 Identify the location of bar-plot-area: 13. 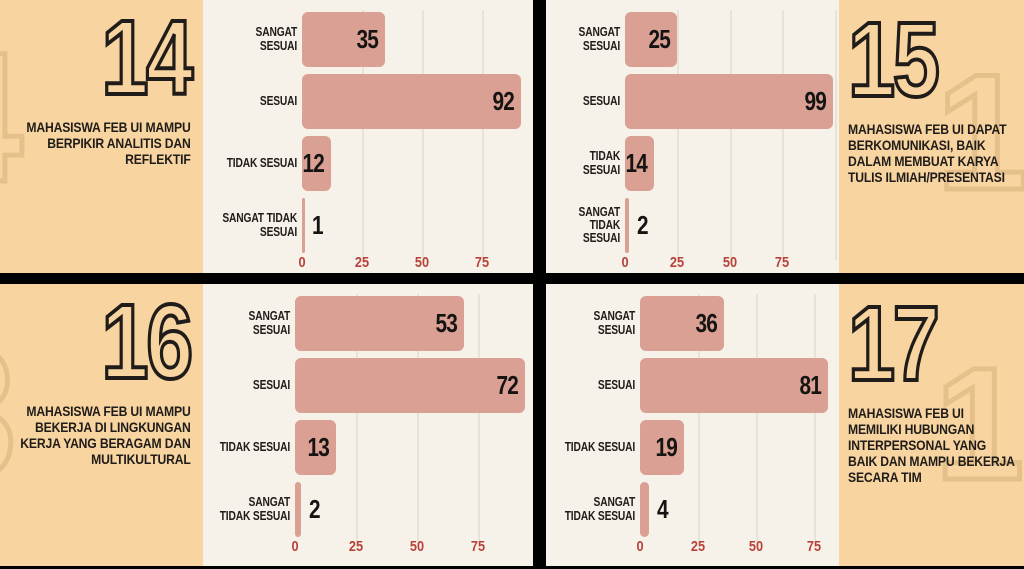
(414, 447).